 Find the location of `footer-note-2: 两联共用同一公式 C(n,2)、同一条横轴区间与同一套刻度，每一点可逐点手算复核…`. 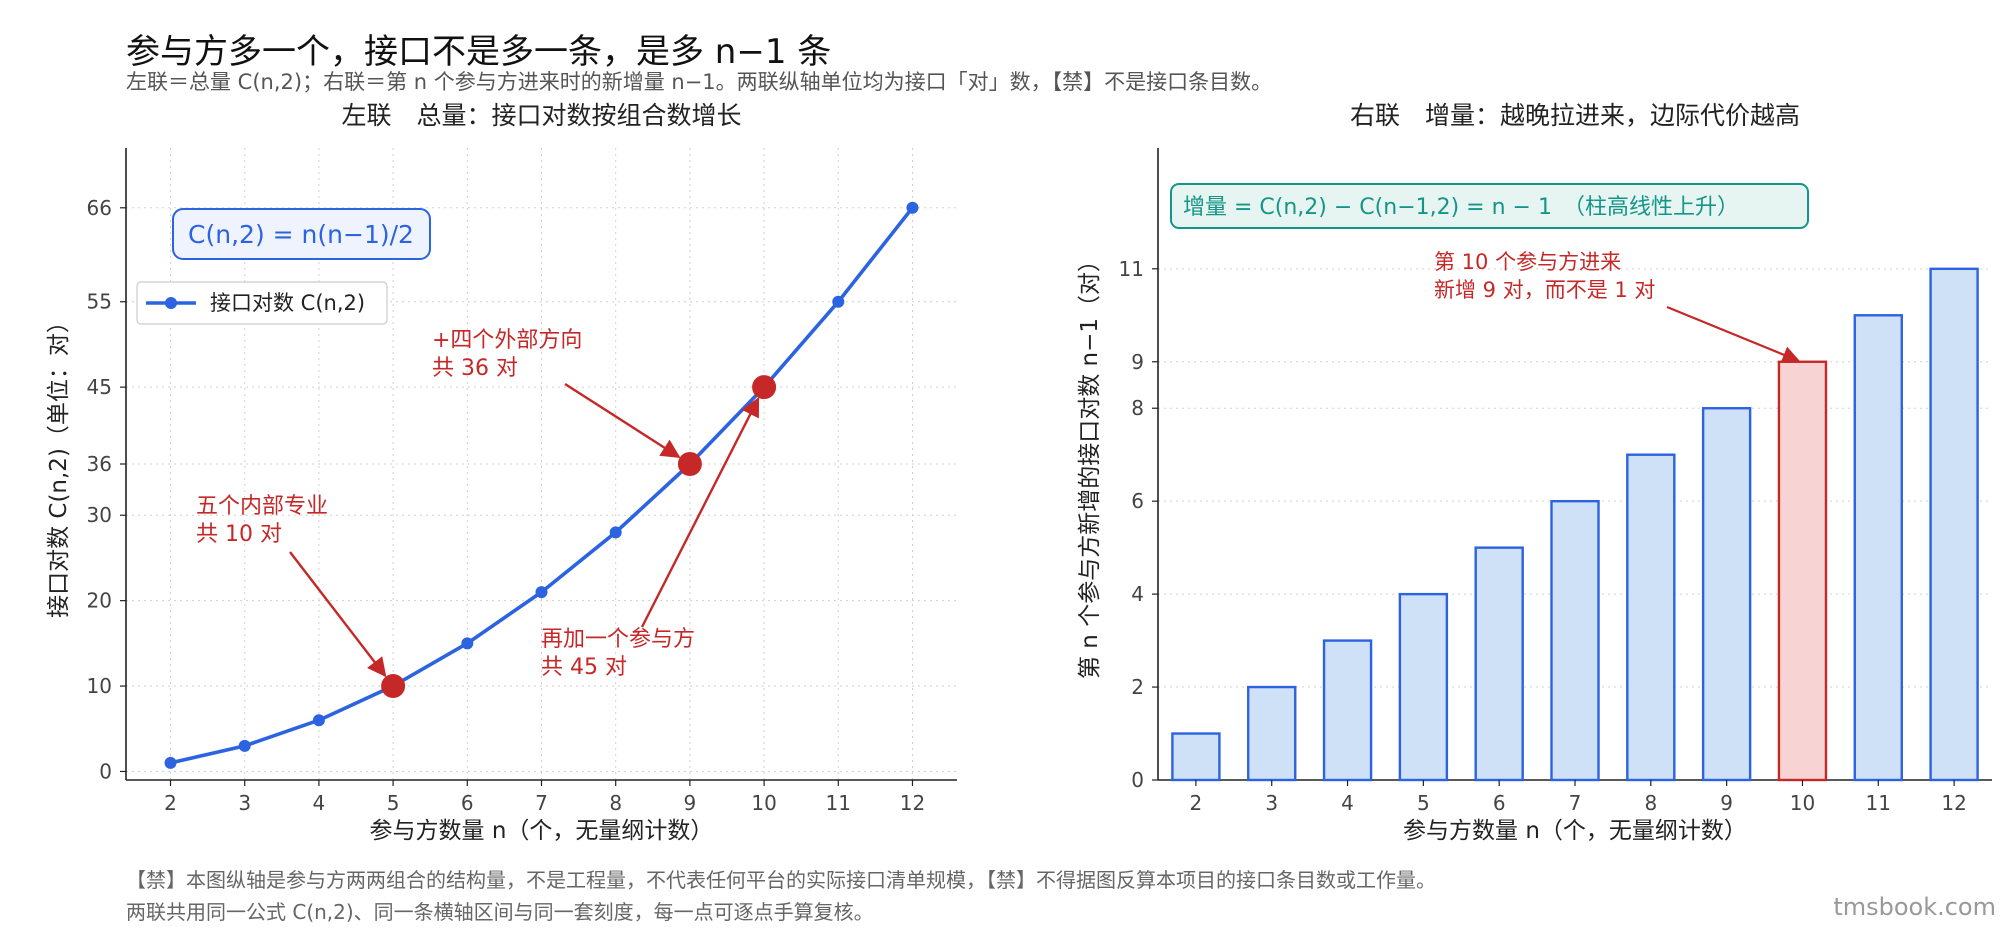

footer-note-2: 两联共用同一公式 C(n,2)、同一条横轴区间与同一套刻度，每一点可逐点手算复核… is located at coordinates (500, 912).